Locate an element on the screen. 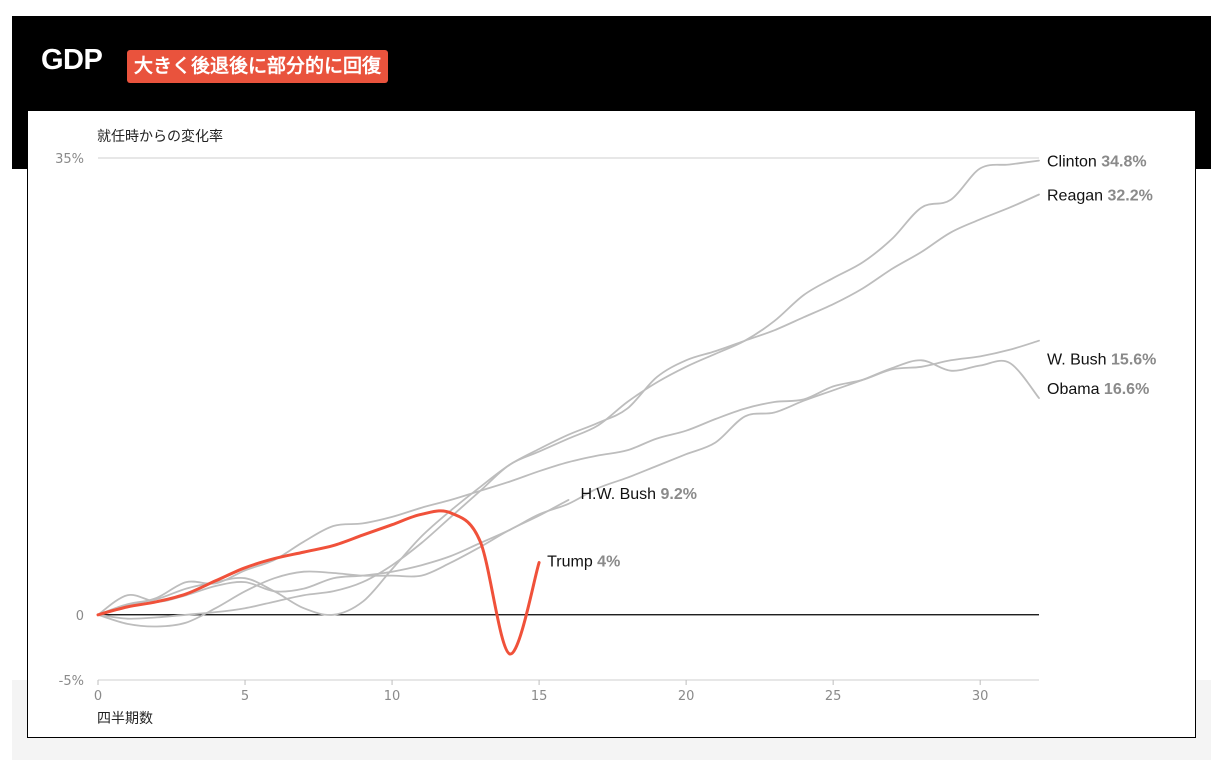 This screenshot has height=760, width=1227. series-label-w-bush: W. Bush 15.6% is located at coordinates (1101, 360).